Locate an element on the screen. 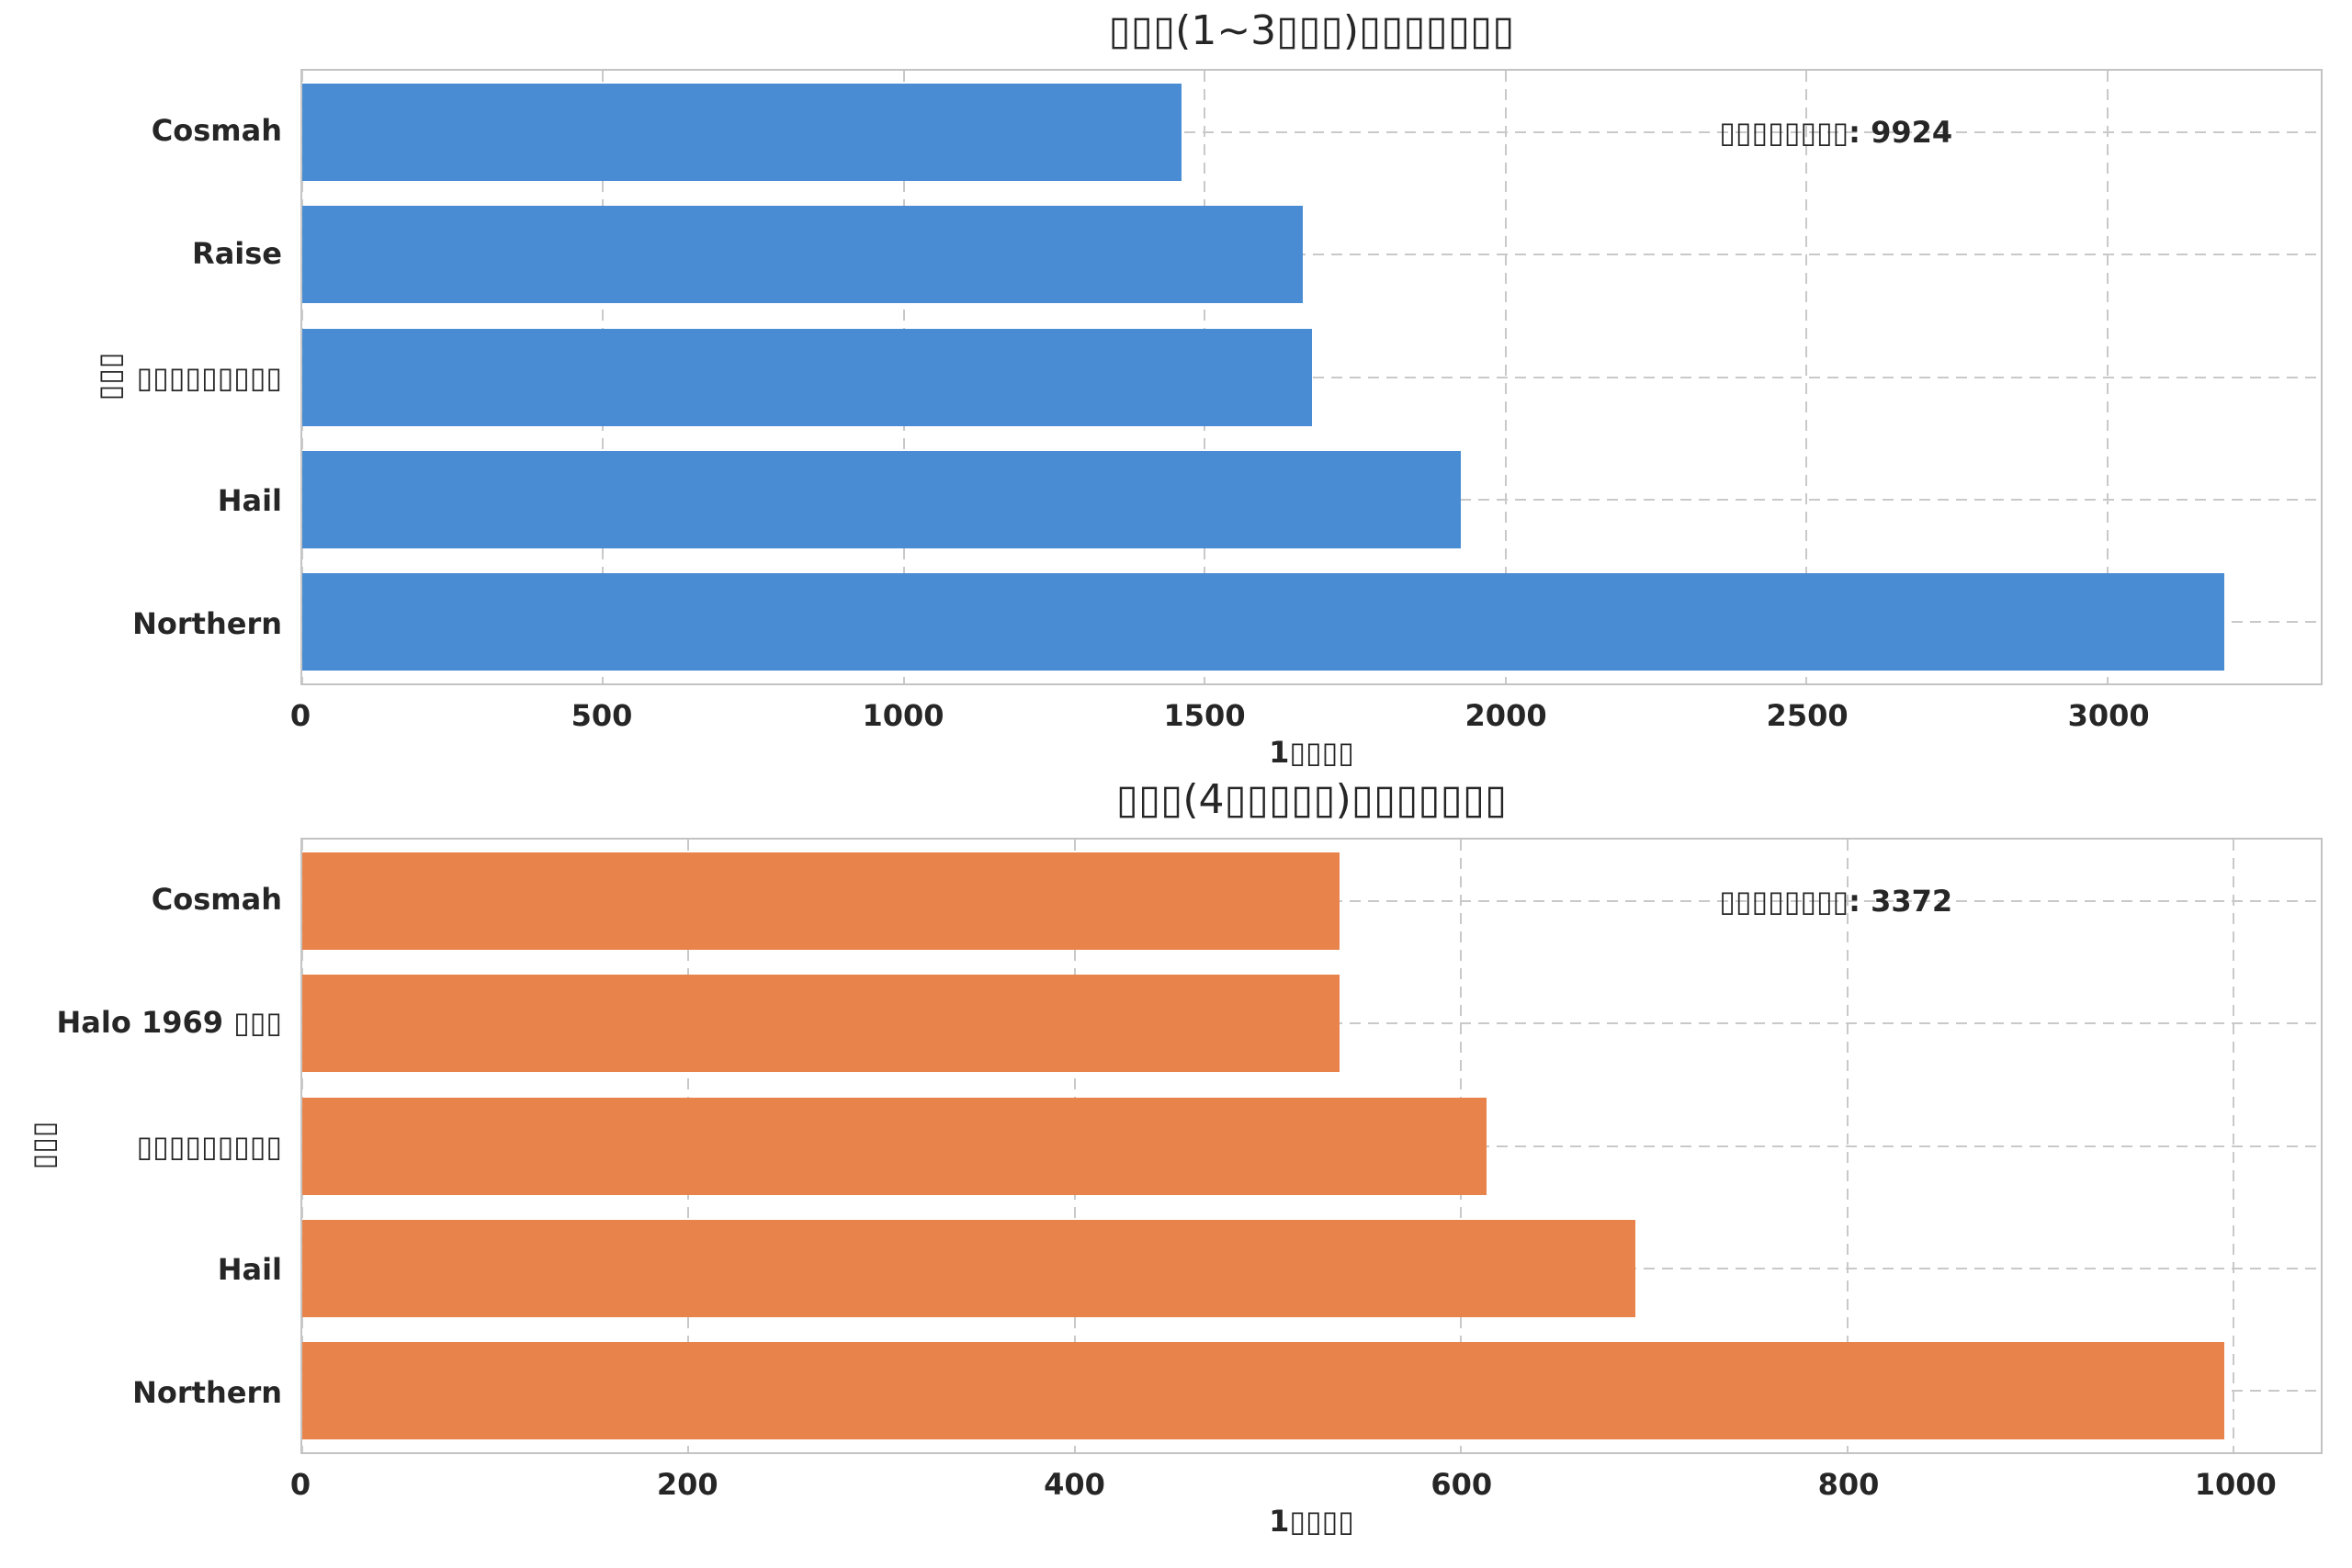  x-tick-label: 3000 is located at coordinates (2108, 716).